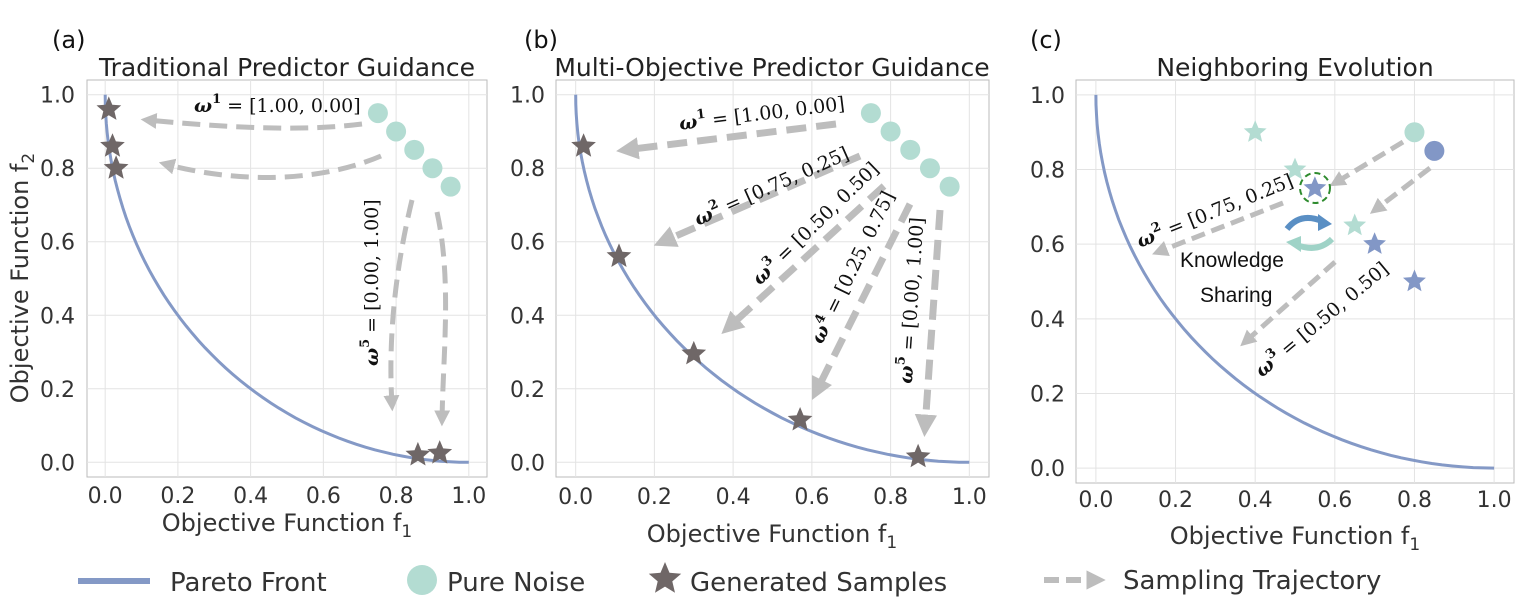 Image resolution: width=1522 pixels, height=609 pixels. Describe the element at coordinates (1252, 581) in the screenshot. I see `legend-trajectory-label: Sampling Trajectory` at that location.